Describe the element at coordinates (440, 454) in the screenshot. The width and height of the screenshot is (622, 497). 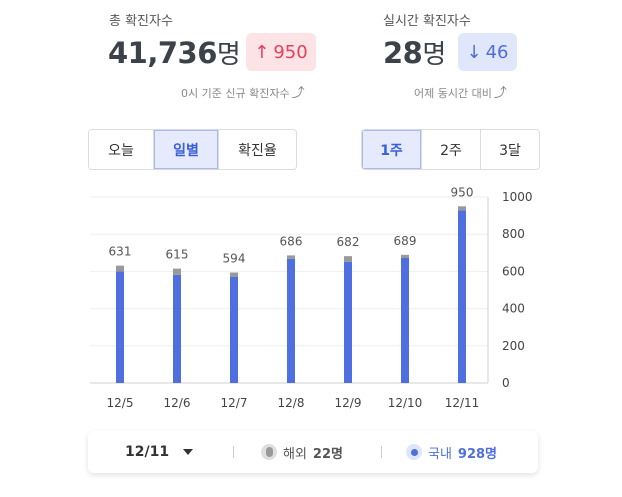
I see `domestic-label: 국내` at that location.